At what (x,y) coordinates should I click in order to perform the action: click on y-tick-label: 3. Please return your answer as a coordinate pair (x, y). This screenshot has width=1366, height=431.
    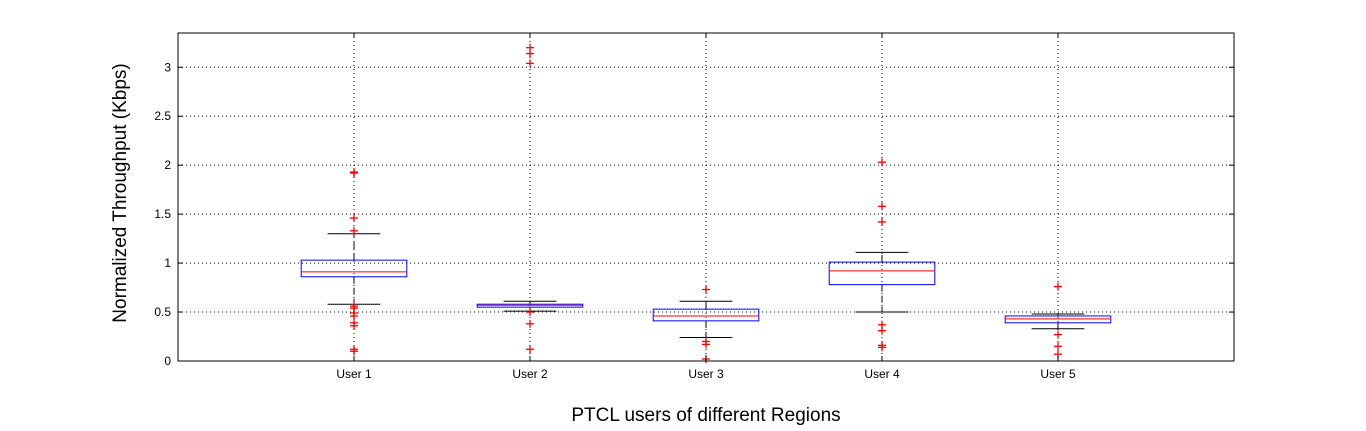
    Looking at the image, I should click on (167, 67).